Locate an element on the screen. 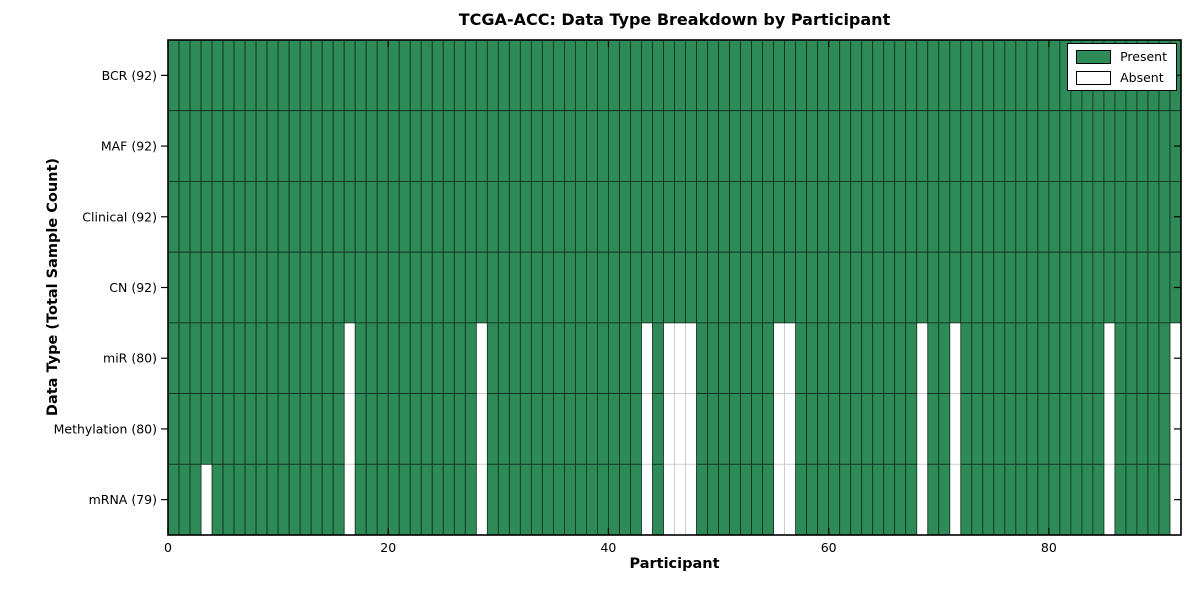 The width and height of the screenshot is (1200, 600). y-axis-label: Data Type (Total Sample Count) is located at coordinates (53, 287).